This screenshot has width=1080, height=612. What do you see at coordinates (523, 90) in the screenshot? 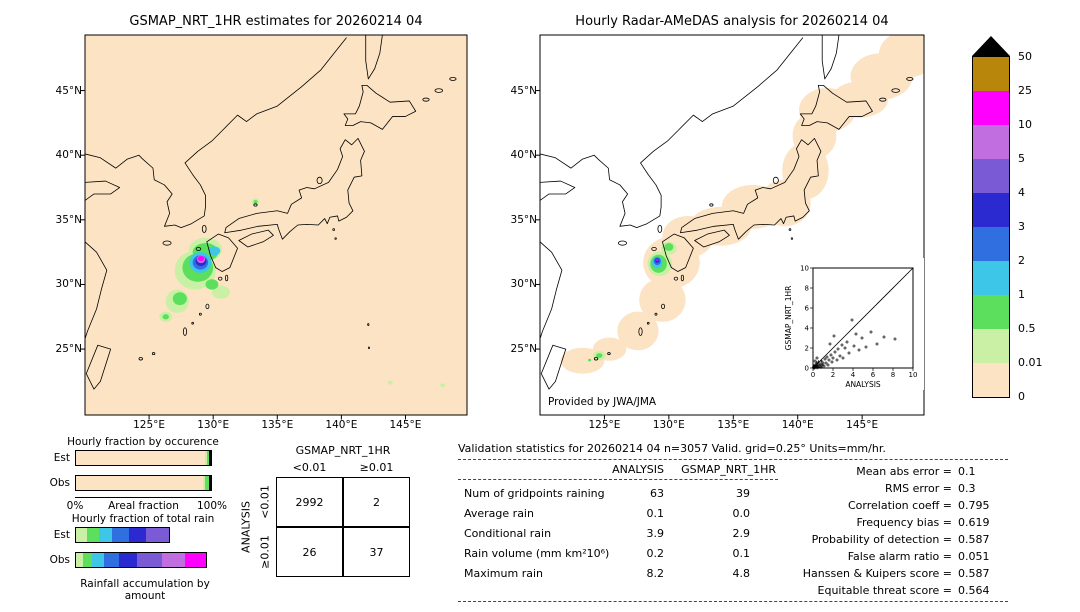
I see `right-map-lat-label: 45°N` at bounding box center [523, 90].